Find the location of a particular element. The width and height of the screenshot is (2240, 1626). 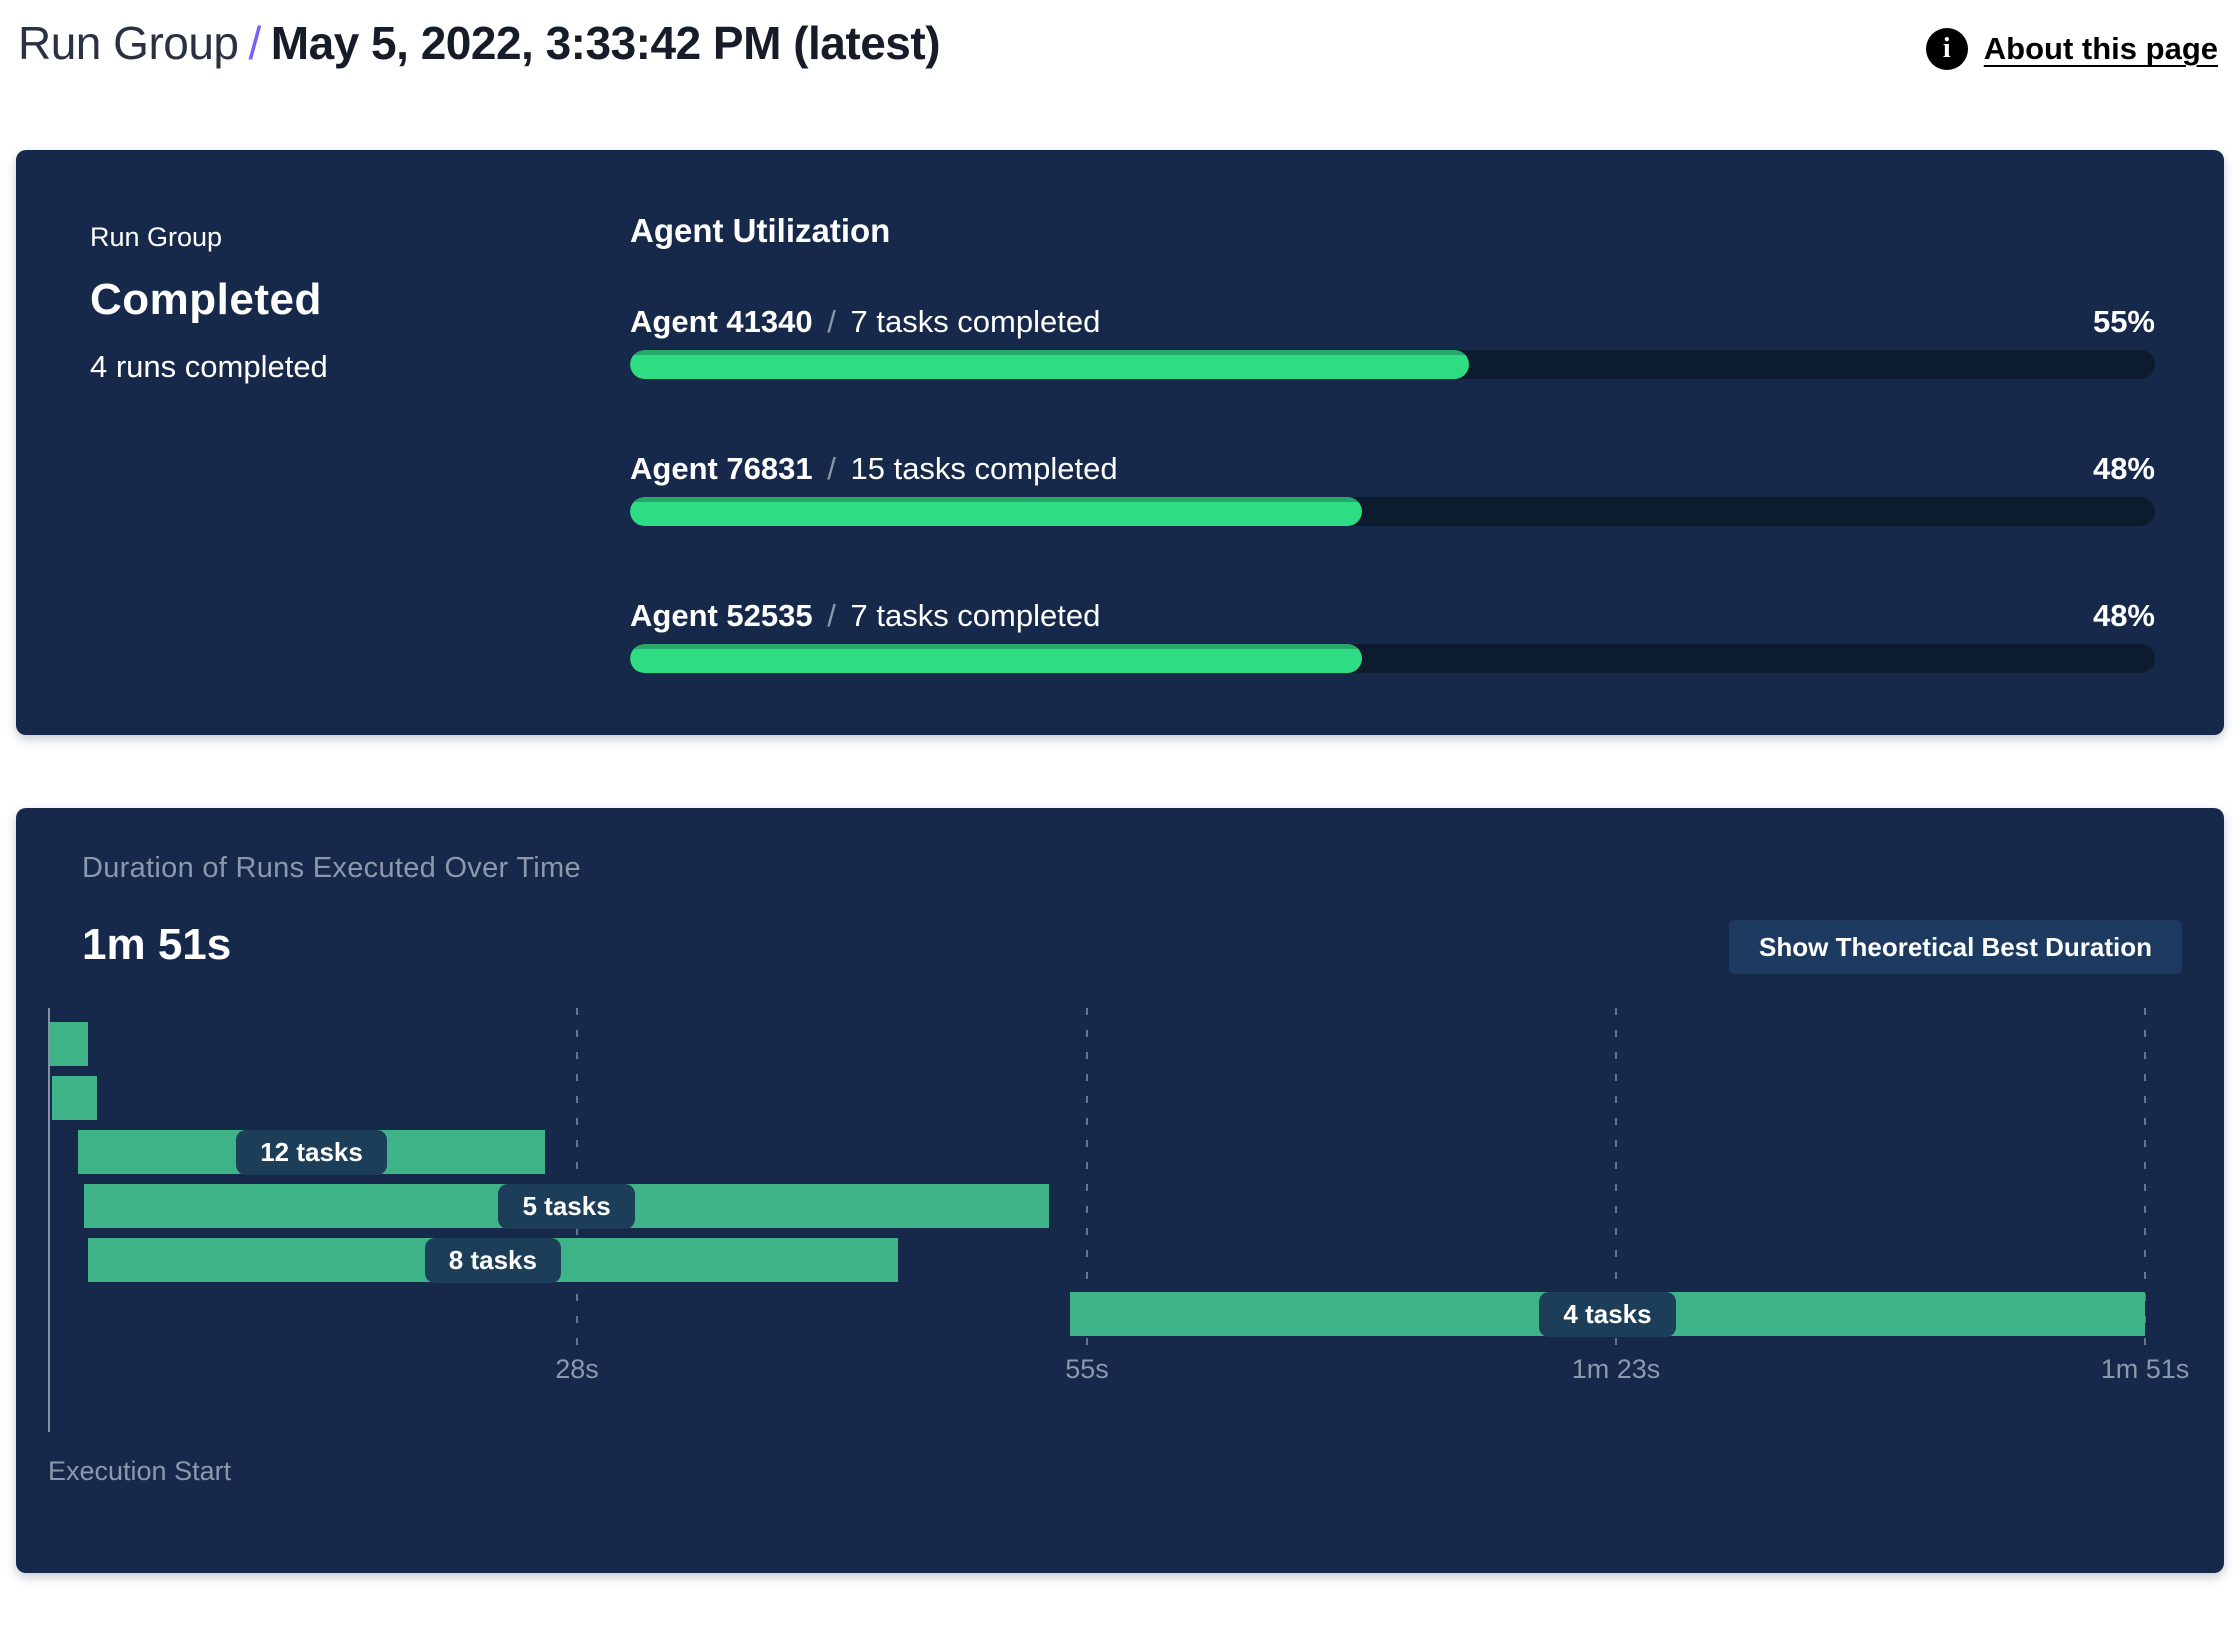

about-this-page-link: i About this page is located at coordinates (2071, 49).